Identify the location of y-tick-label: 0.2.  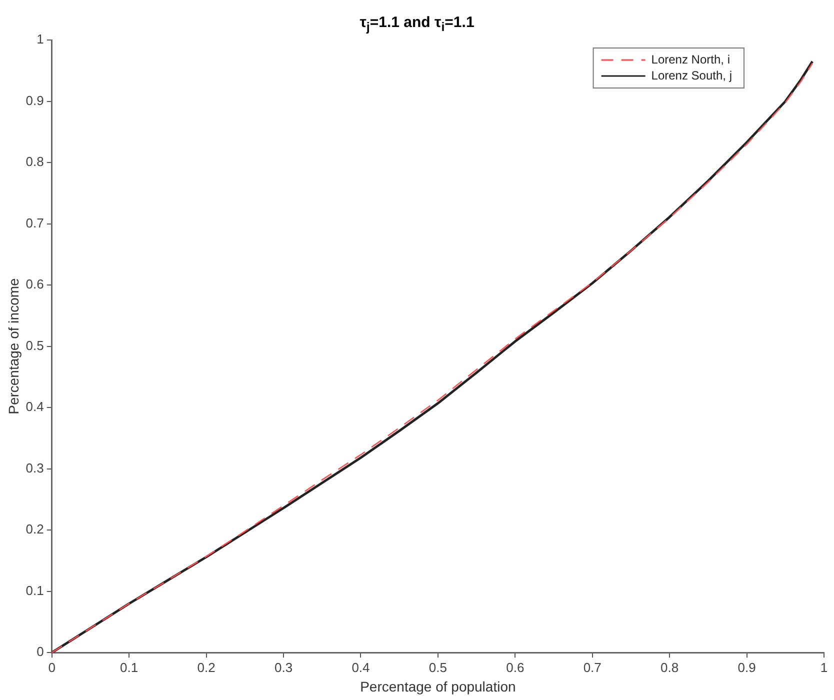
(35, 529).